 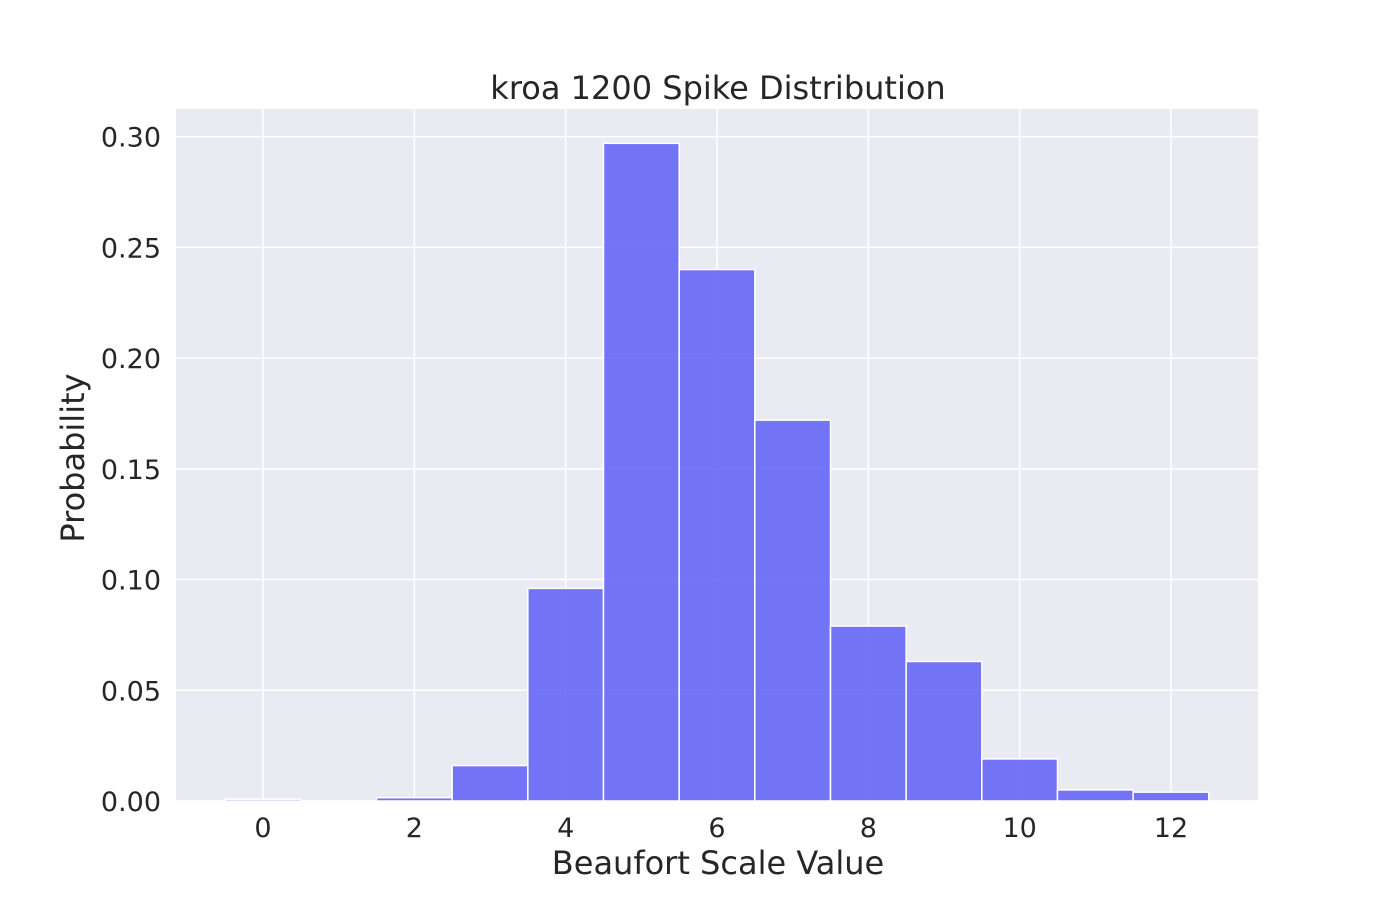 I want to click on x-tick-label: 12, so click(x=1171, y=828).